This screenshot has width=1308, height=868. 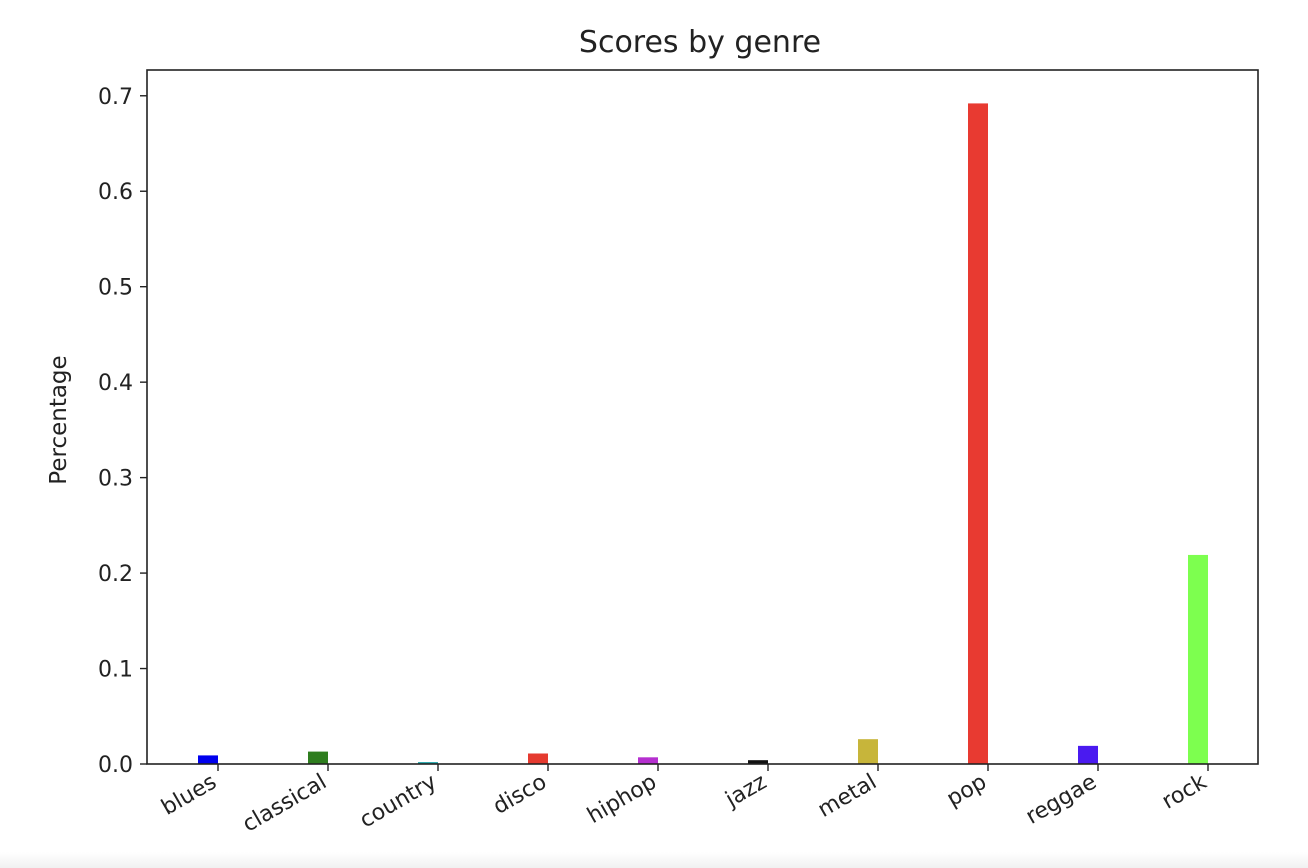 I want to click on y-tick-label: 0.0, so click(x=115, y=765).